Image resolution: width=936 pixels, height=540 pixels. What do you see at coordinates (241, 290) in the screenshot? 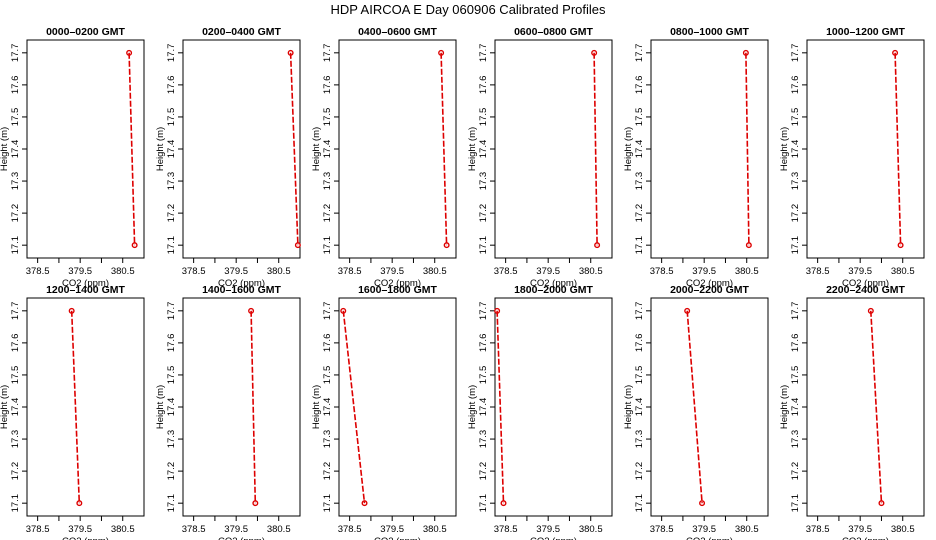
I see `panel-title: 1400–1600 GMT` at bounding box center [241, 290].